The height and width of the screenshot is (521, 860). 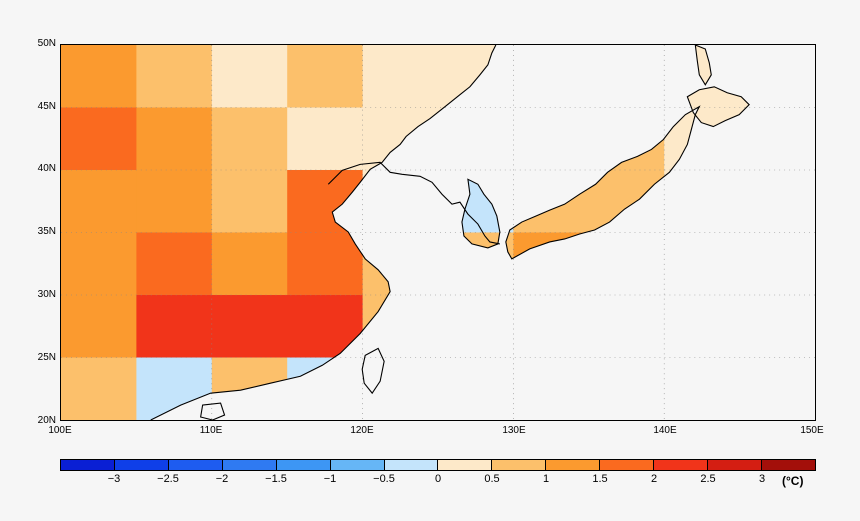 What do you see at coordinates (276, 479) in the screenshot?
I see `colorbar-tick: −1.5` at bounding box center [276, 479].